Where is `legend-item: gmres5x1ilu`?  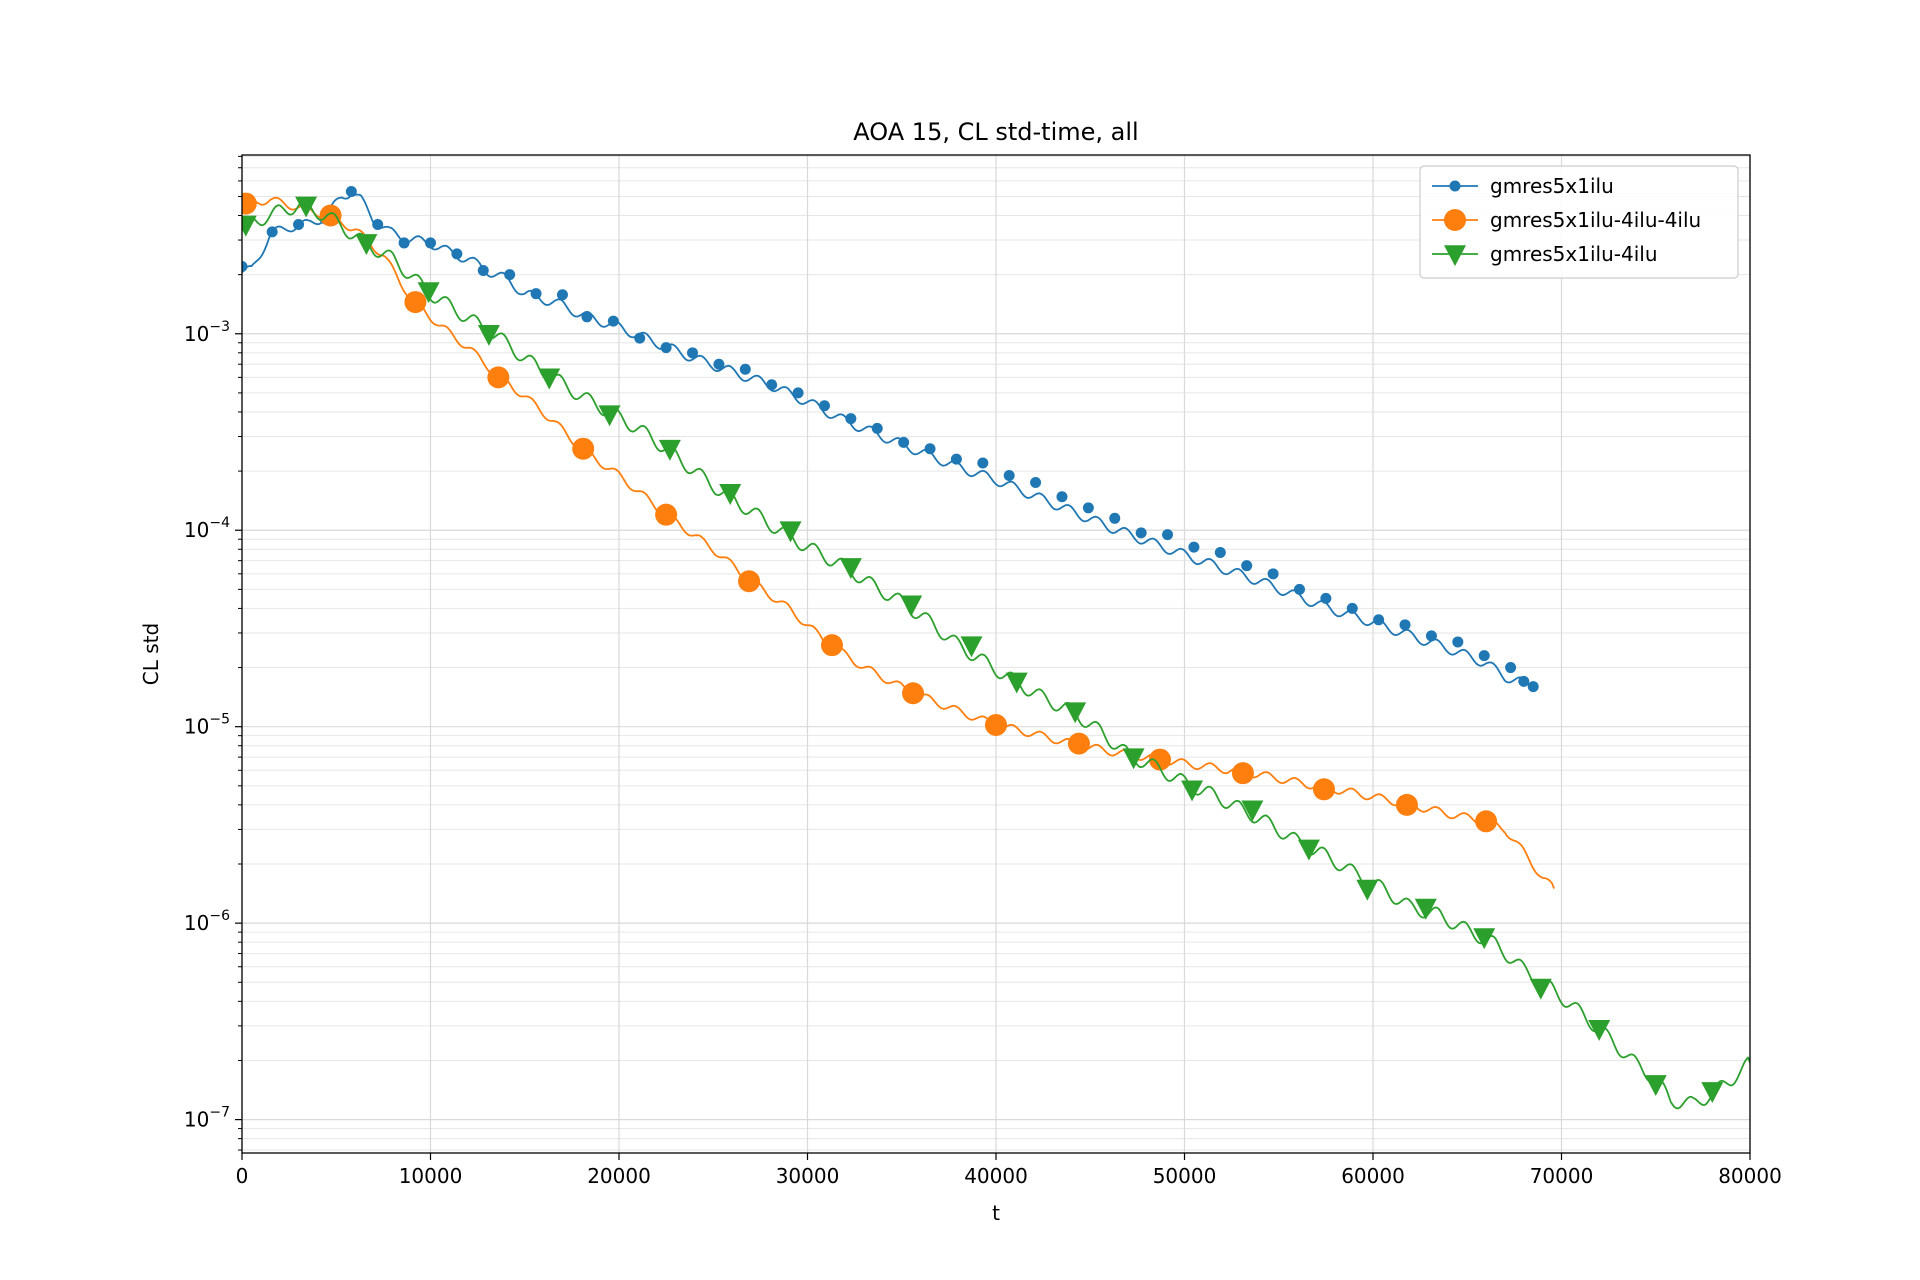
legend-item: gmres5x1ilu is located at coordinates (1523, 186).